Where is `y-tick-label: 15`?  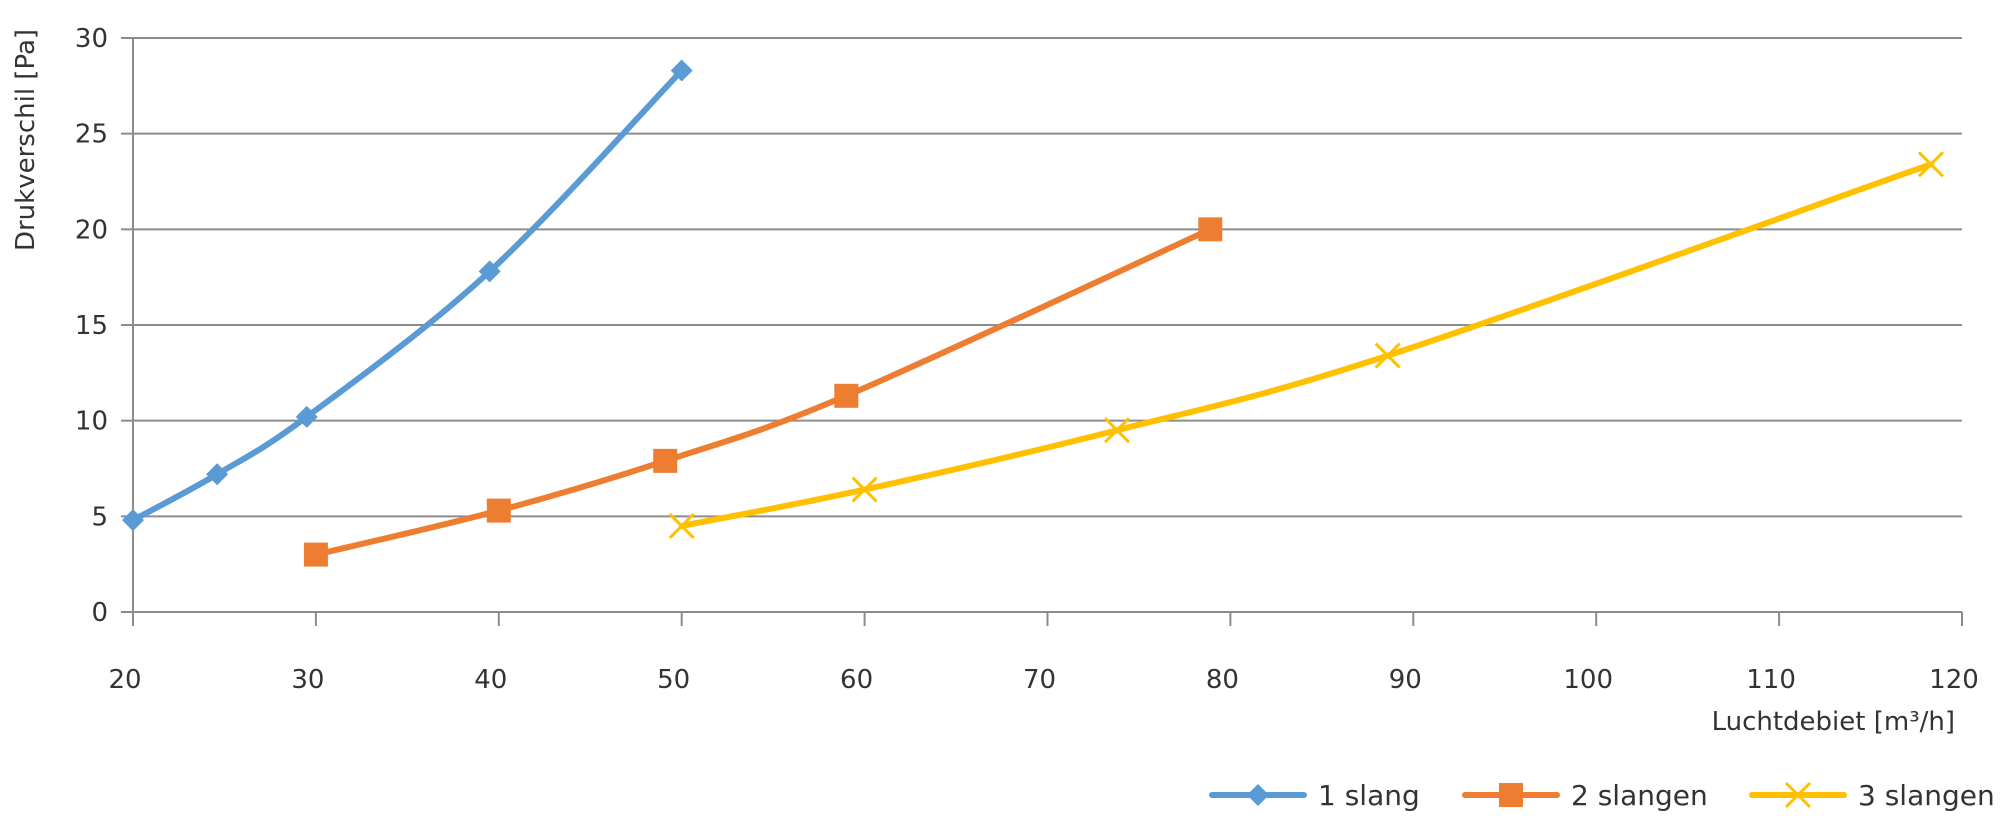 y-tick-label: 15 is located at coordinates (91, 326).